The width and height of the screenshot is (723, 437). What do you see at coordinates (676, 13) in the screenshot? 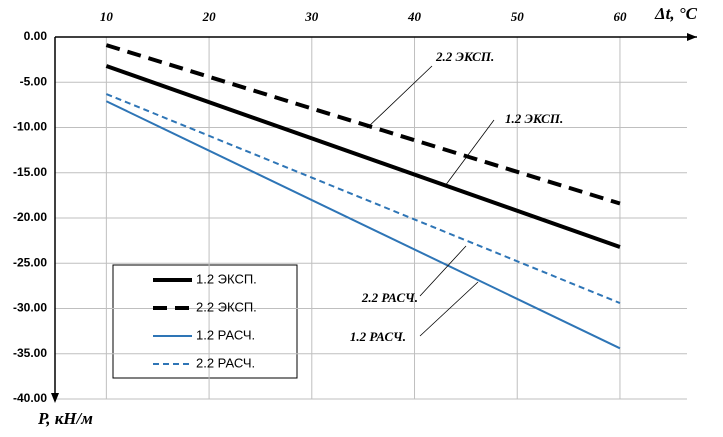
I see `x-axis-label: Δt, °C` at bounding box center [676, 13].